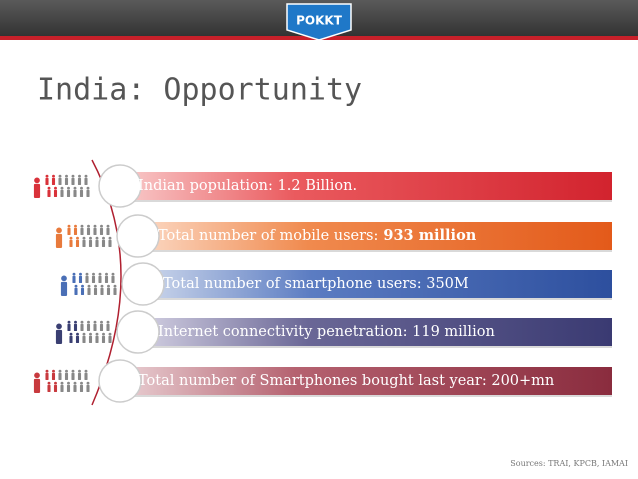 This screenshot has width=638, height=479. I want to click on item-label: Total number of mobile users:, so click(268, 236).